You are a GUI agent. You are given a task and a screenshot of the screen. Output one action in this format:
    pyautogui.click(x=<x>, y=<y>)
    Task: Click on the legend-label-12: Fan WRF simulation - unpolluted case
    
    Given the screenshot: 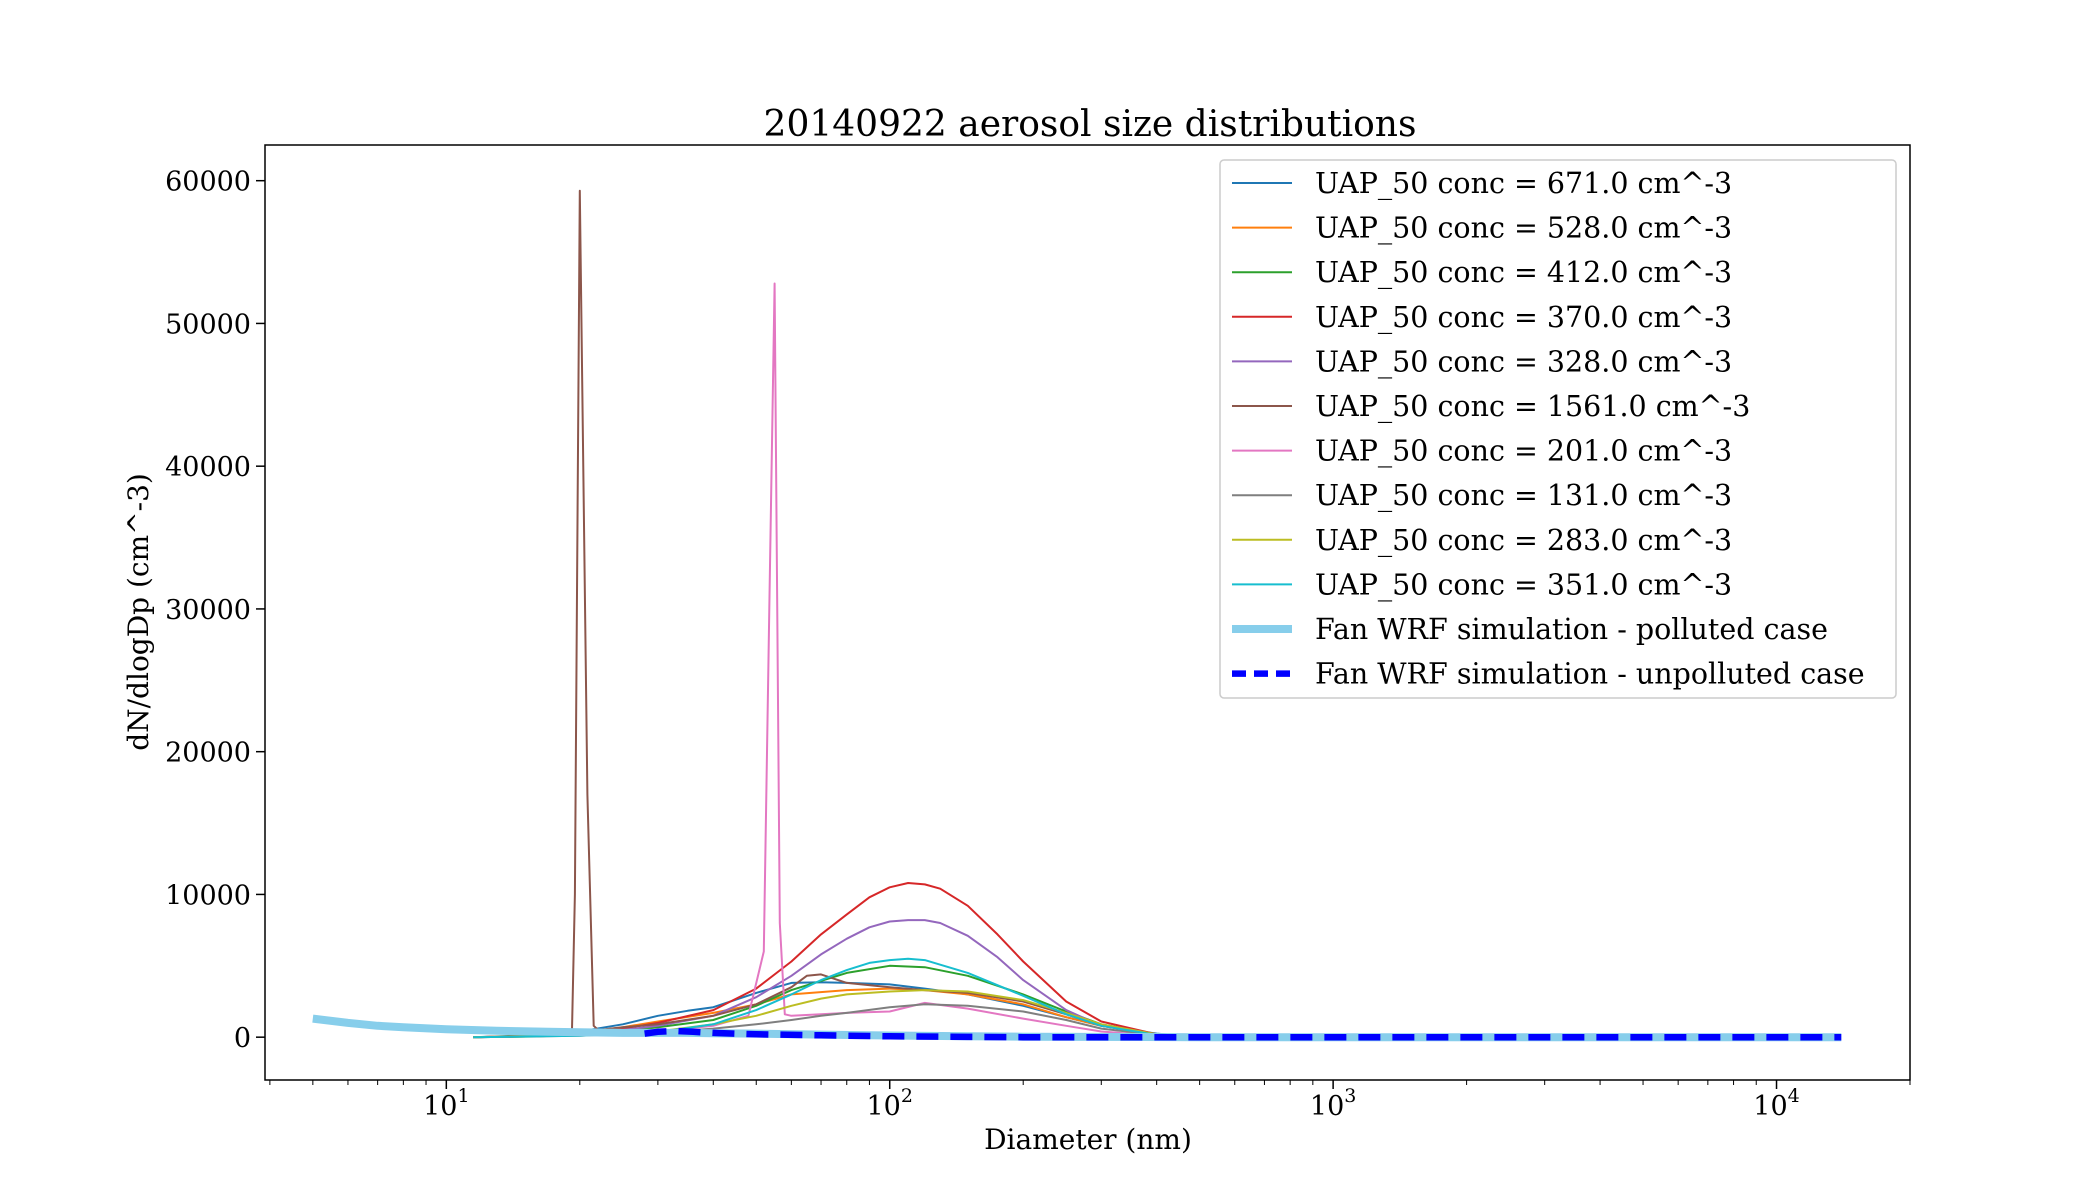 What is the action you would take?
    pyautogui.click(x=1590, y=674)
    